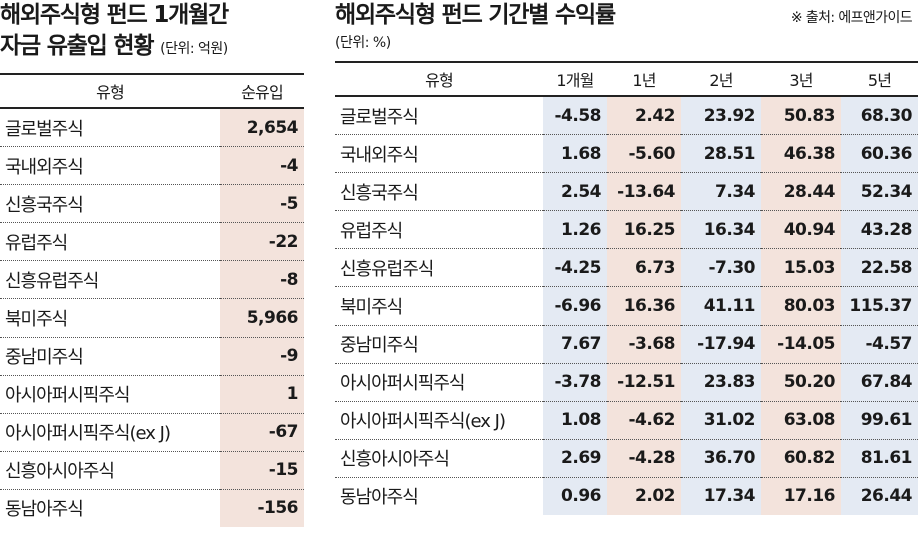  I want to click on return-value: 6.73, so click(644, 268).